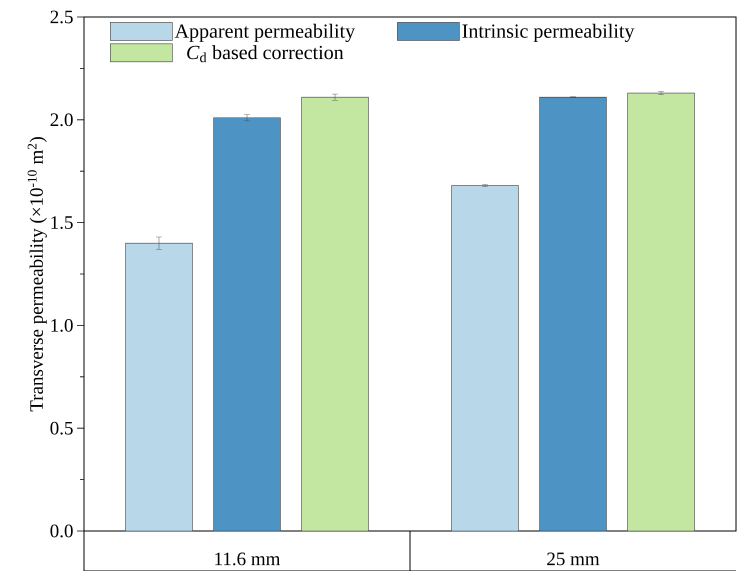 This screenshot has width=738, height=571. What do you see at coordinates (37, 274) in the screenshot?
I see `y-axis-title: Transverse permeability (×10$^{-10}$ m$^{2}$)` at bounding box center [37, 274].